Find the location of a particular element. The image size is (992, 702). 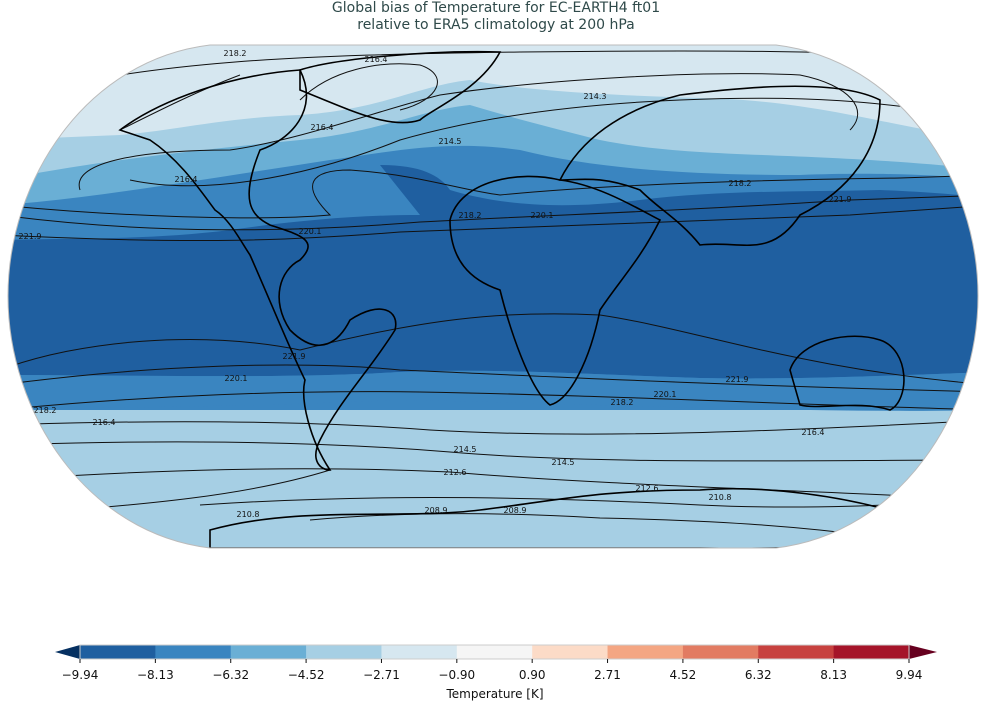

band-south-dark is located at coordinates (493, 390).